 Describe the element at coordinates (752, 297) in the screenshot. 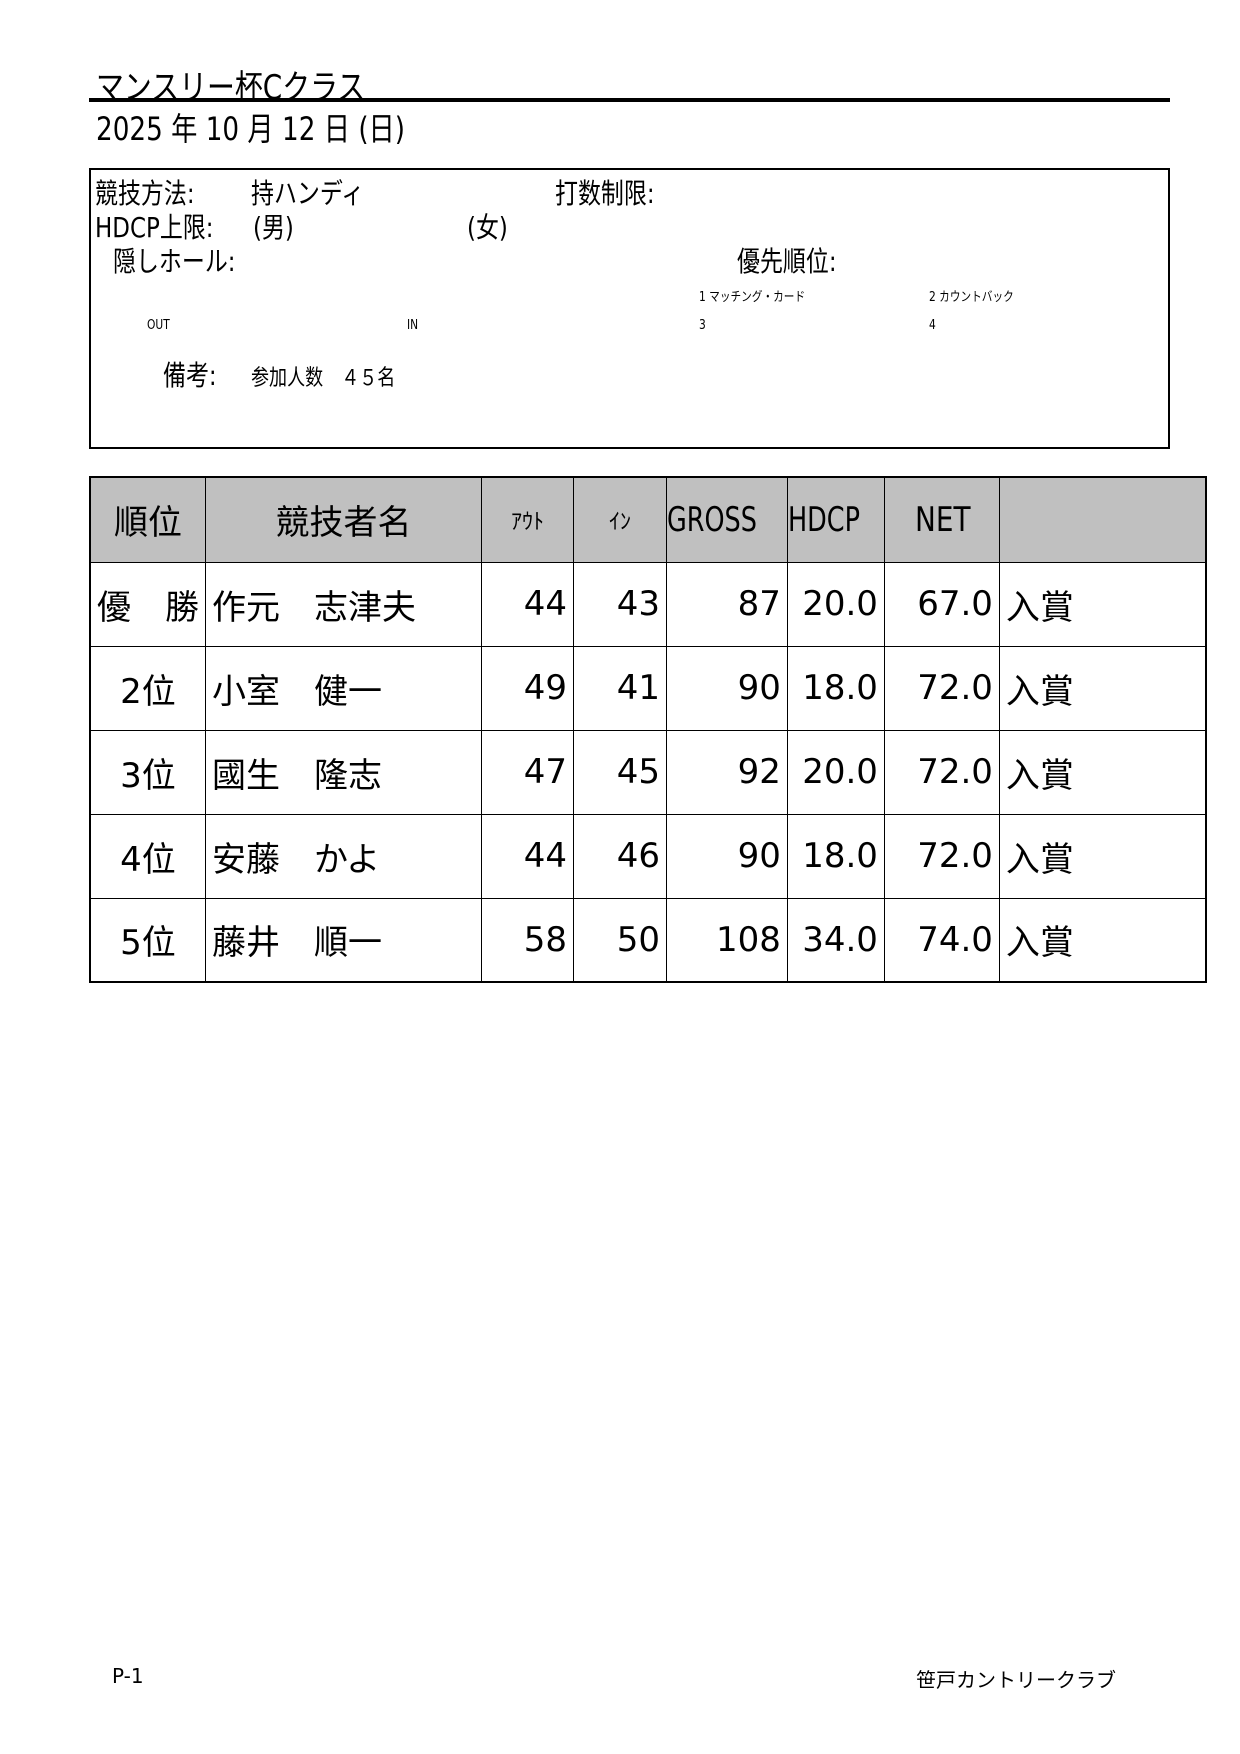

I see `priority-1: 1 マッチング・カード` at that location.